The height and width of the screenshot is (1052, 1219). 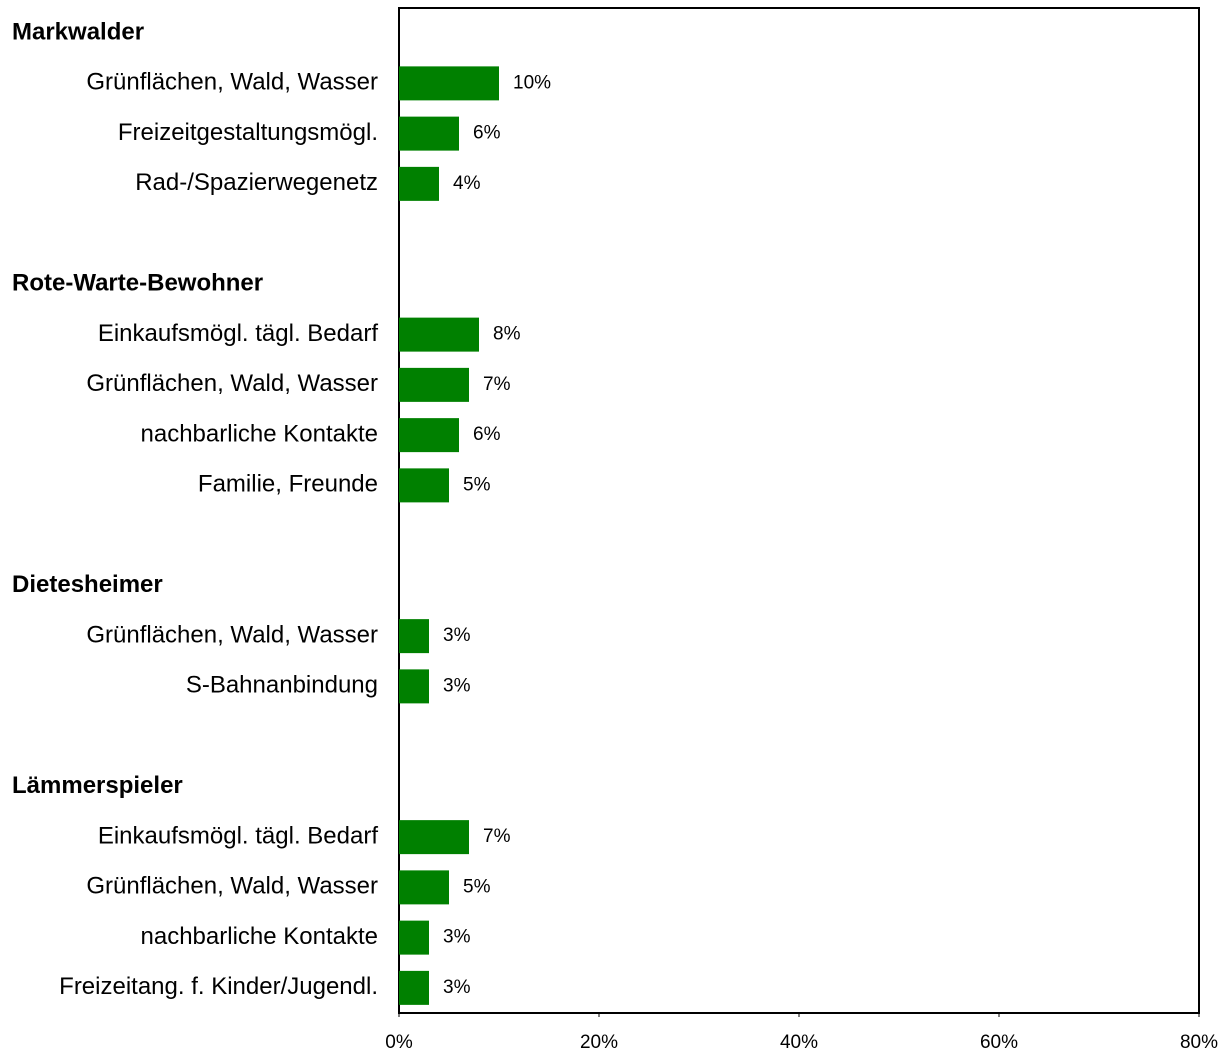 I want to click on x-tick-label: 20%, so click(x=599, y=1042).